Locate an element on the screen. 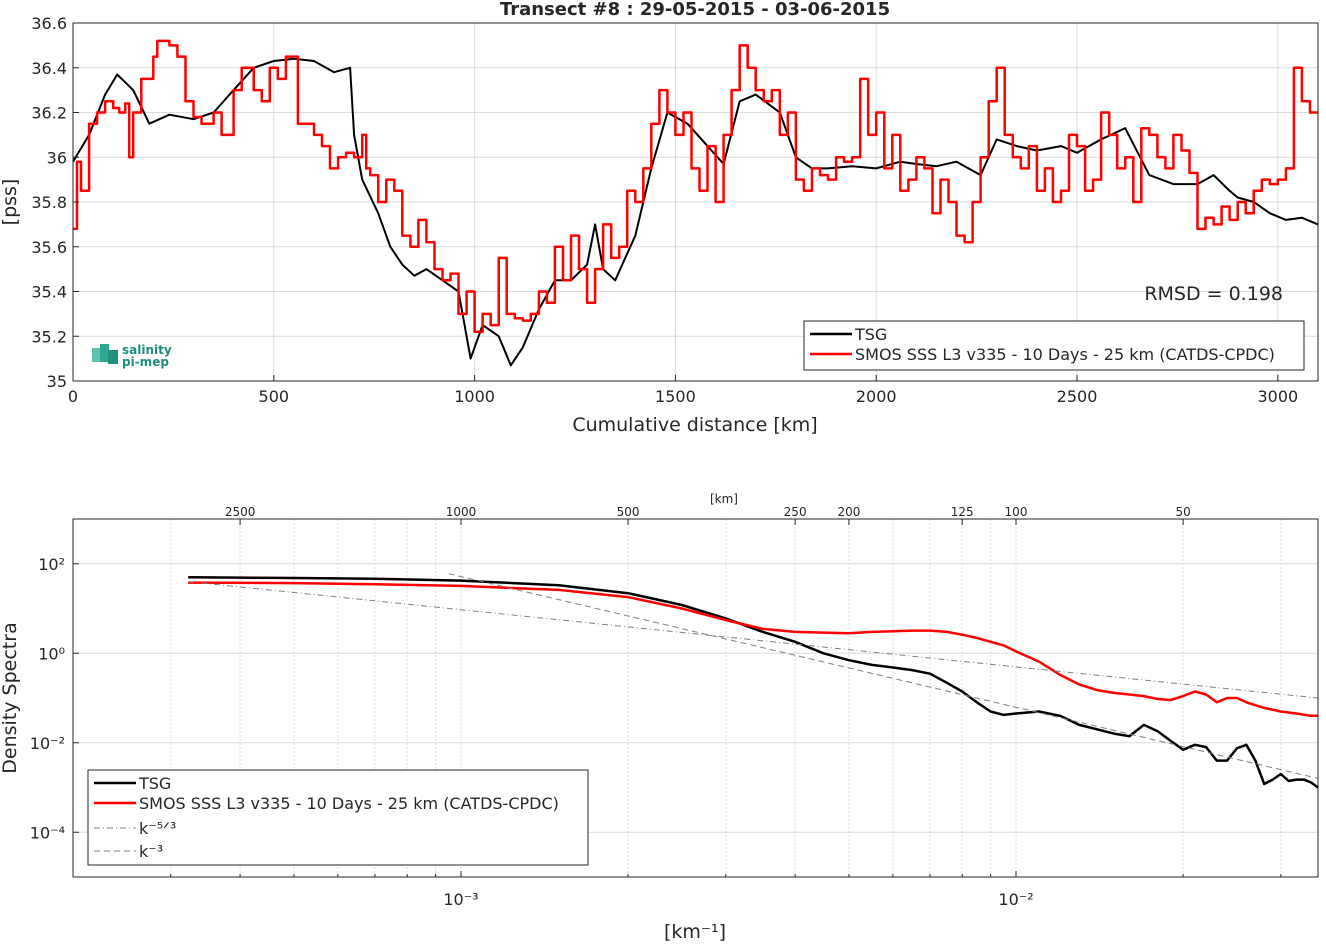 The width and height of the screenshot is (1326, 946). top-km-tick-label: 500 is located at coordinates (628, 512).